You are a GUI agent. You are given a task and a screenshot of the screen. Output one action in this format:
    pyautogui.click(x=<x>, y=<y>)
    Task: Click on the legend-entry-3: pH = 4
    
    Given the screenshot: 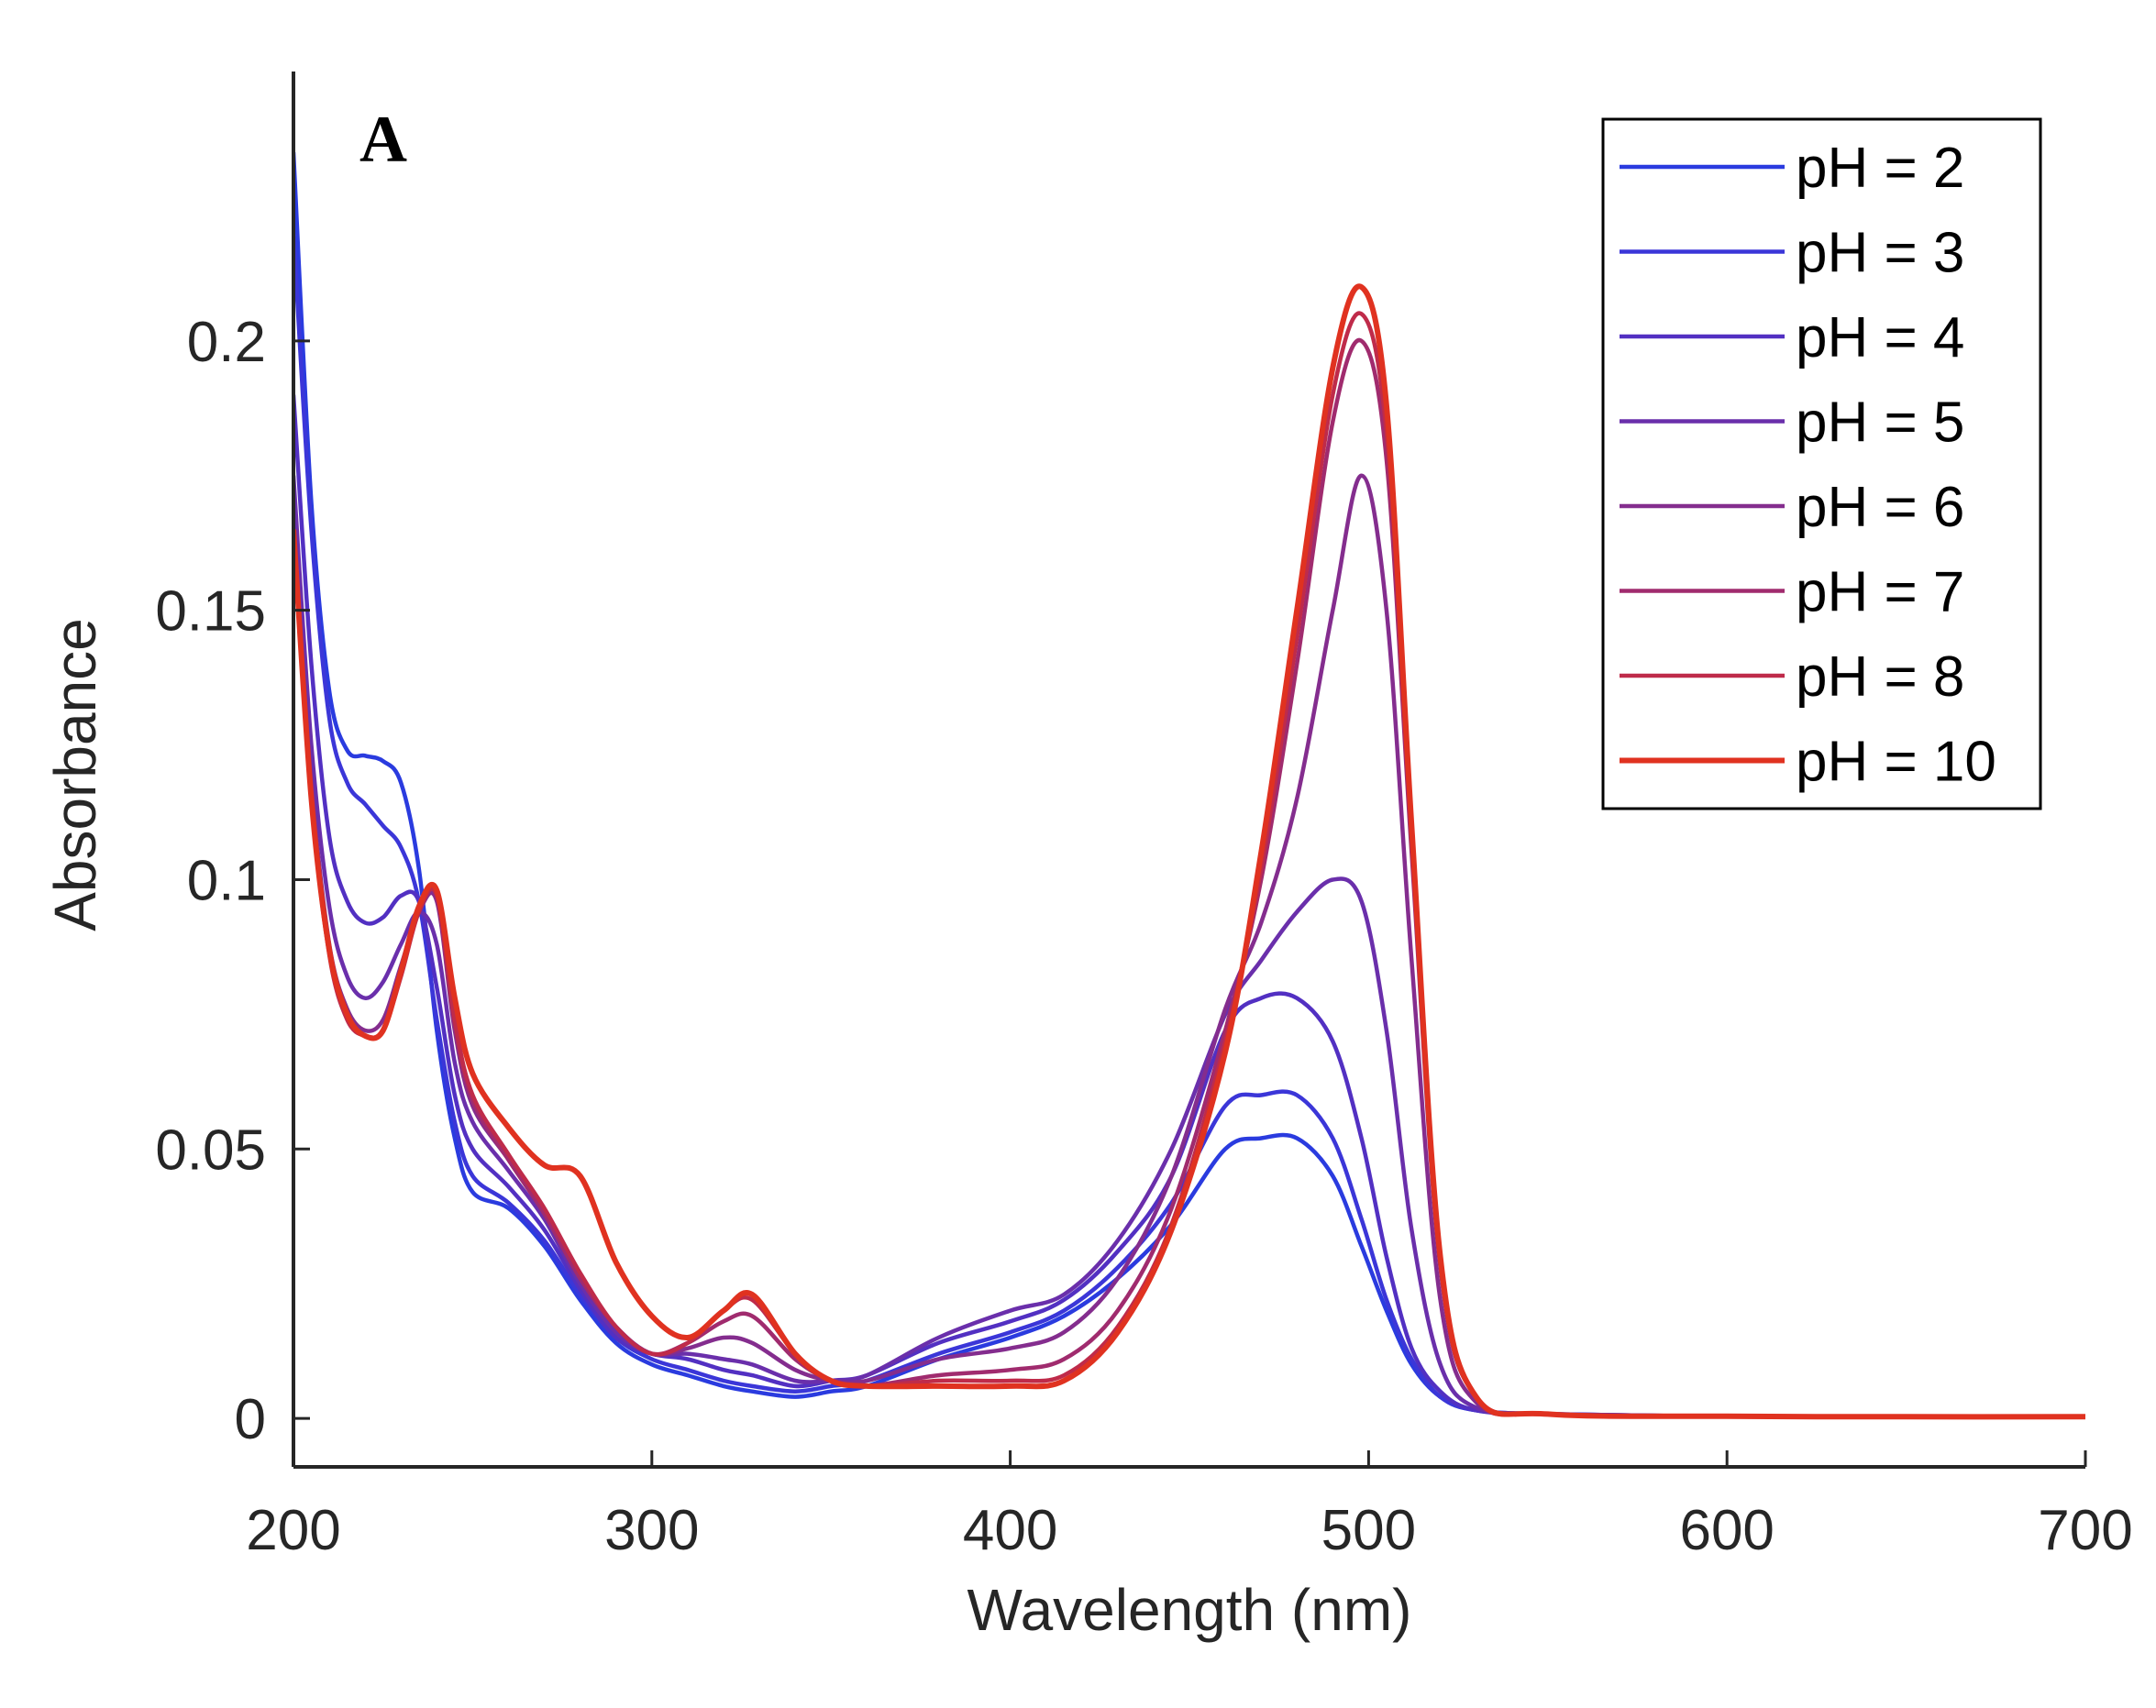 What is the action you would take?
    pyautogui.click(x=1880, y=337)
    